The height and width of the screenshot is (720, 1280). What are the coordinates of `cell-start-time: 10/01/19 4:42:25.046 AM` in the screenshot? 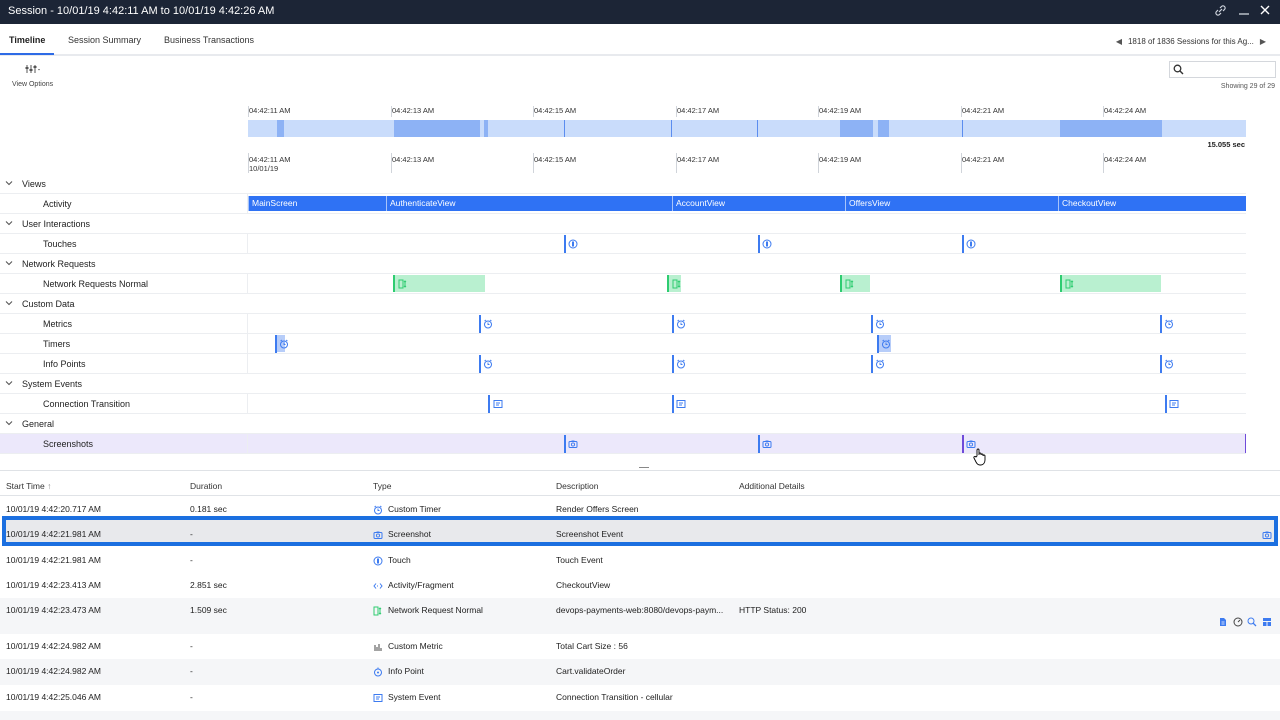 It's located at (53, 697).